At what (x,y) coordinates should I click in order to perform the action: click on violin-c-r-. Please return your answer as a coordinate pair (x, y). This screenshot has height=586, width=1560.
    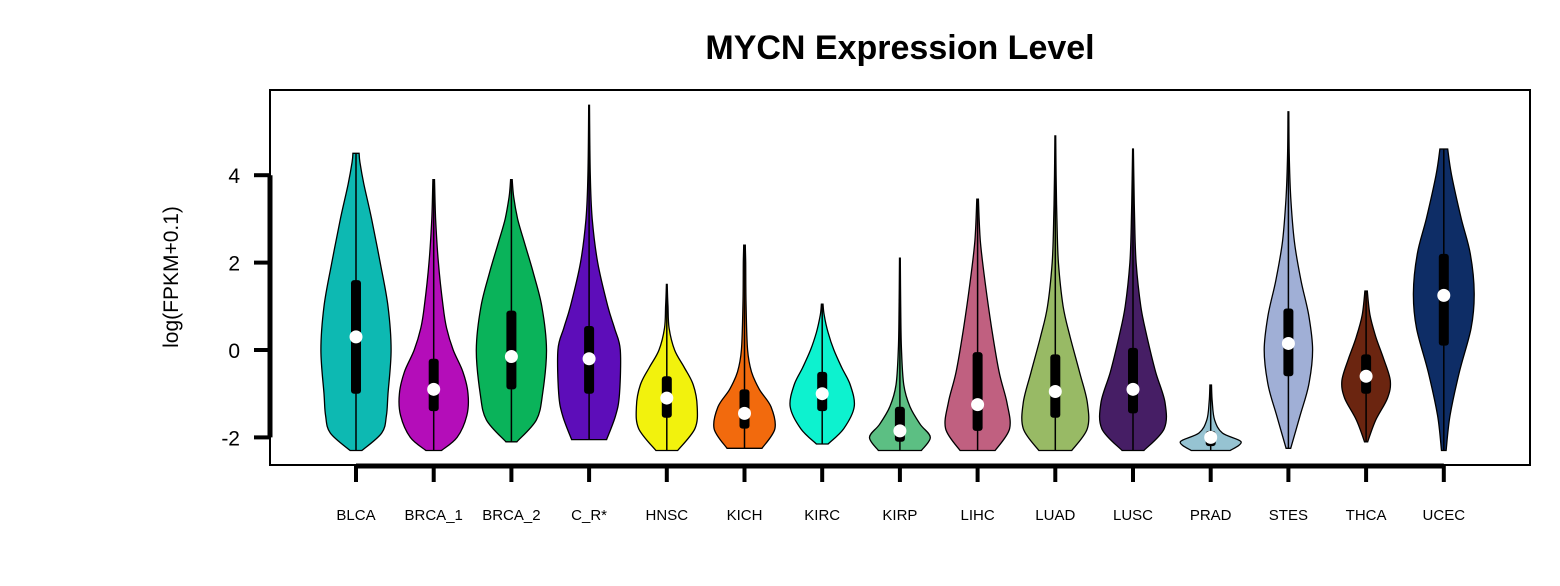
    Looking at the image, I should click on (589, 272).